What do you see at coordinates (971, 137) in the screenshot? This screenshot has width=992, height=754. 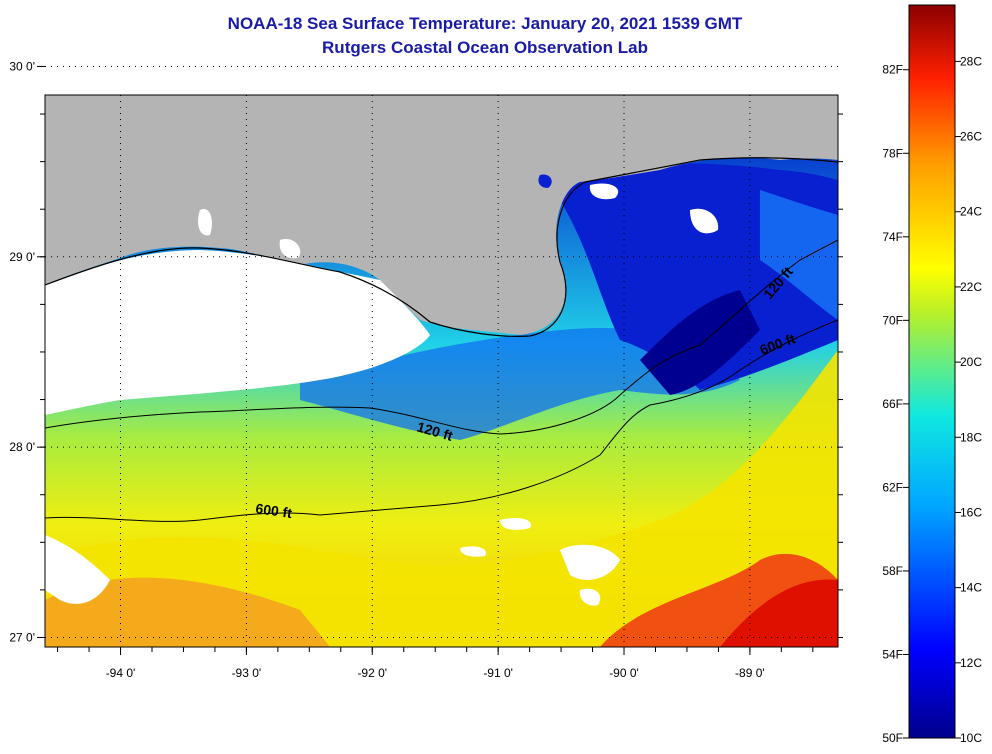 I see `colorbar-label-c: 26C` at bounding box center [971, 137].